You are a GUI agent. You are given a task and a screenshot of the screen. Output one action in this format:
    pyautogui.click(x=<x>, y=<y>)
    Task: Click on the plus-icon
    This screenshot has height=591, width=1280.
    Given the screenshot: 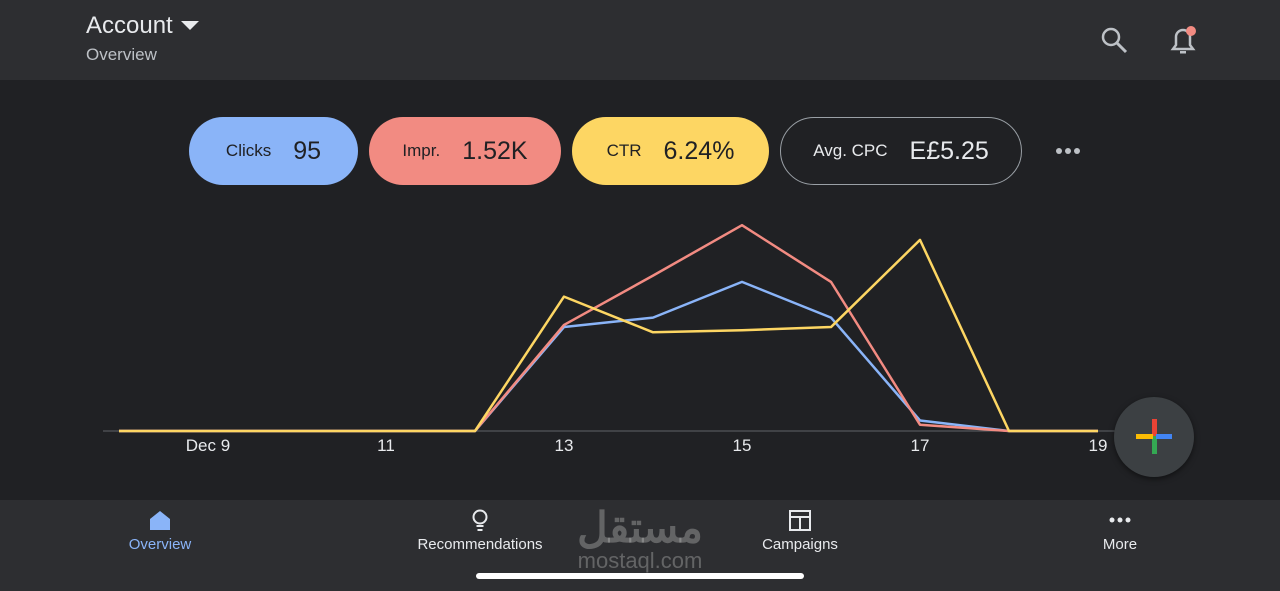 What is the action you would take?
    pyautogui.click(x=1154, y=436)
    